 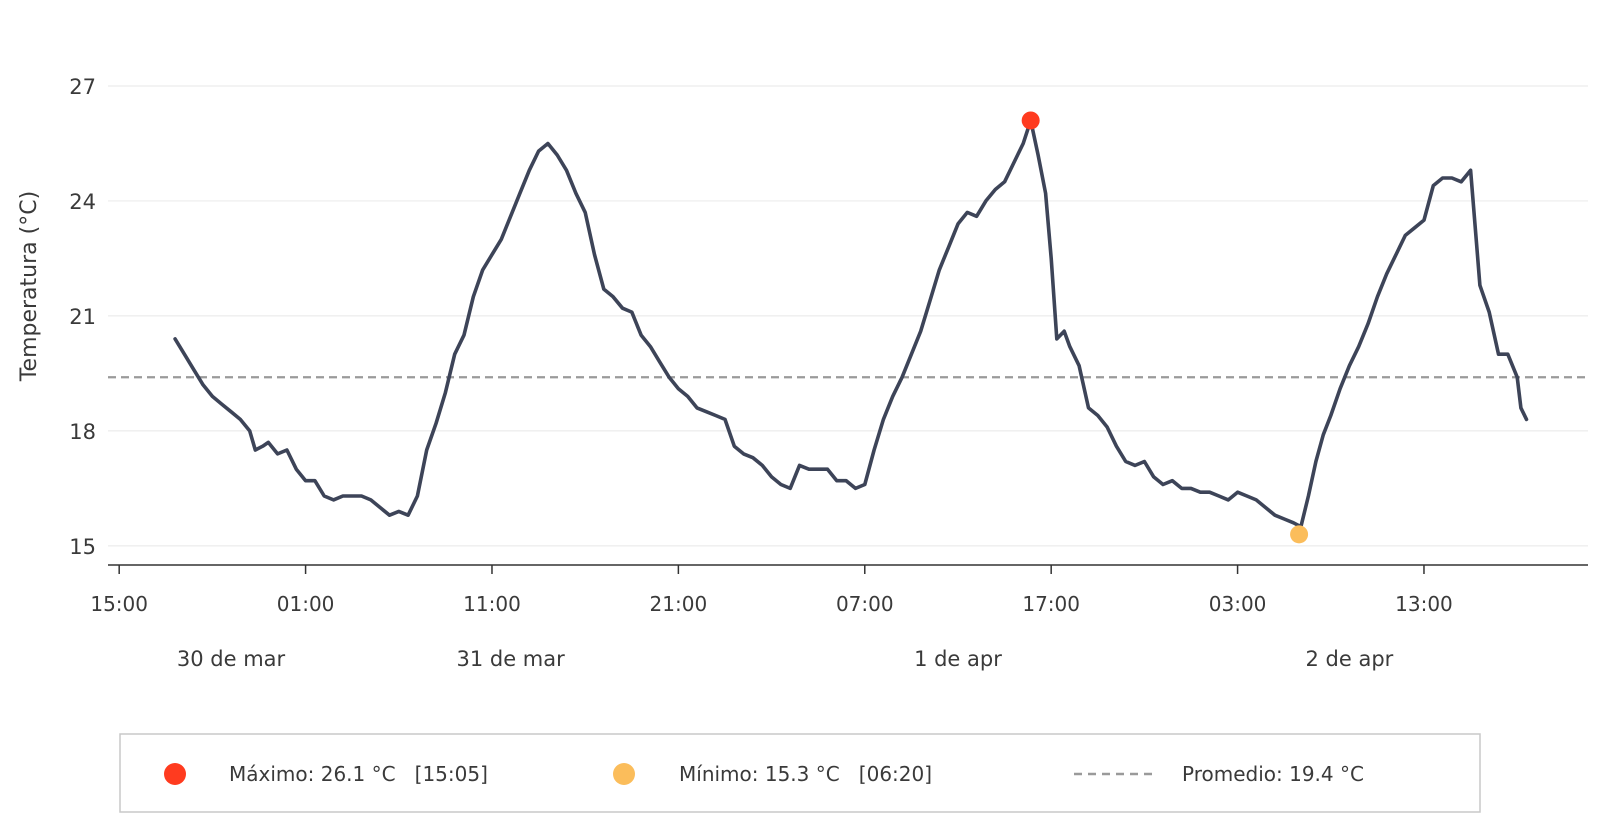 I want to click on legend-max-label: Máximo: 26.1 °C [15:05], so click(x=358, y=774).